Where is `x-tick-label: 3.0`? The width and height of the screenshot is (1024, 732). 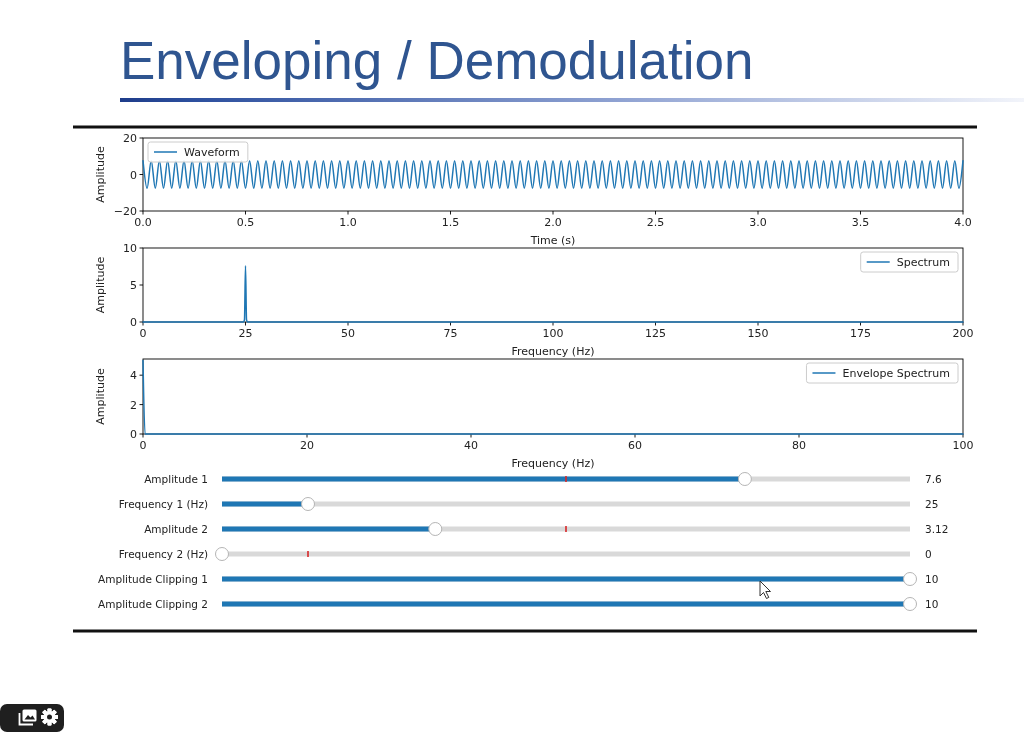 x-tick-label: 3.0 is located at coordinates (758, 222).